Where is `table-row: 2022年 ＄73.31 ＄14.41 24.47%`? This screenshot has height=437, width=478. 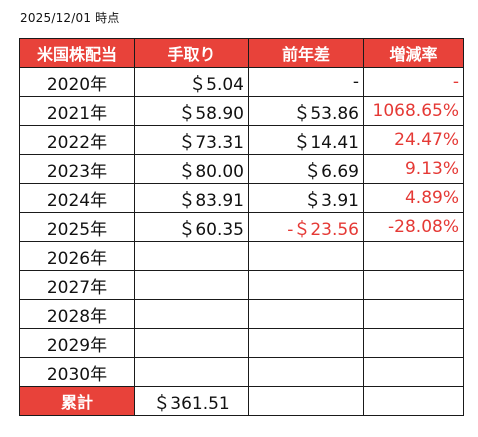
table-row: 2022年 ＄73.31 ＄14.41 24.47% is located at coordinates (241, 140).